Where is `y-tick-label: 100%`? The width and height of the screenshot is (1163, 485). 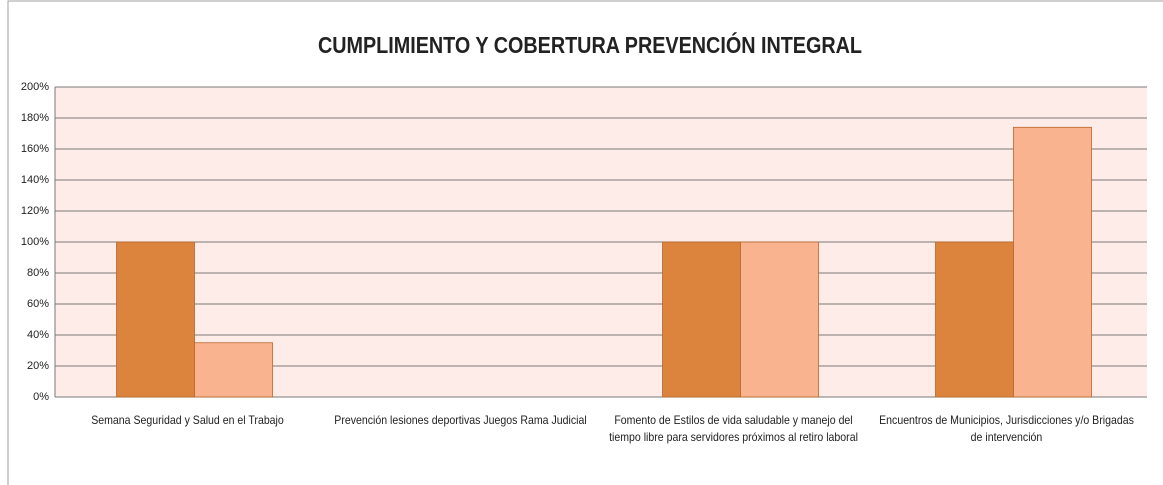 y-tick-label: 100% is located at coordinates (35, 242).